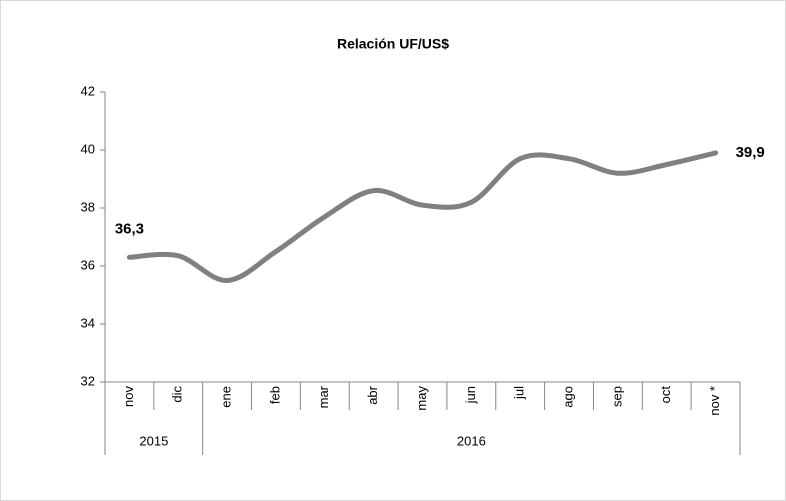  Describe the element at coordinates (88, 90) in the screenshot. I see `y-tick-label: 42` at that location.